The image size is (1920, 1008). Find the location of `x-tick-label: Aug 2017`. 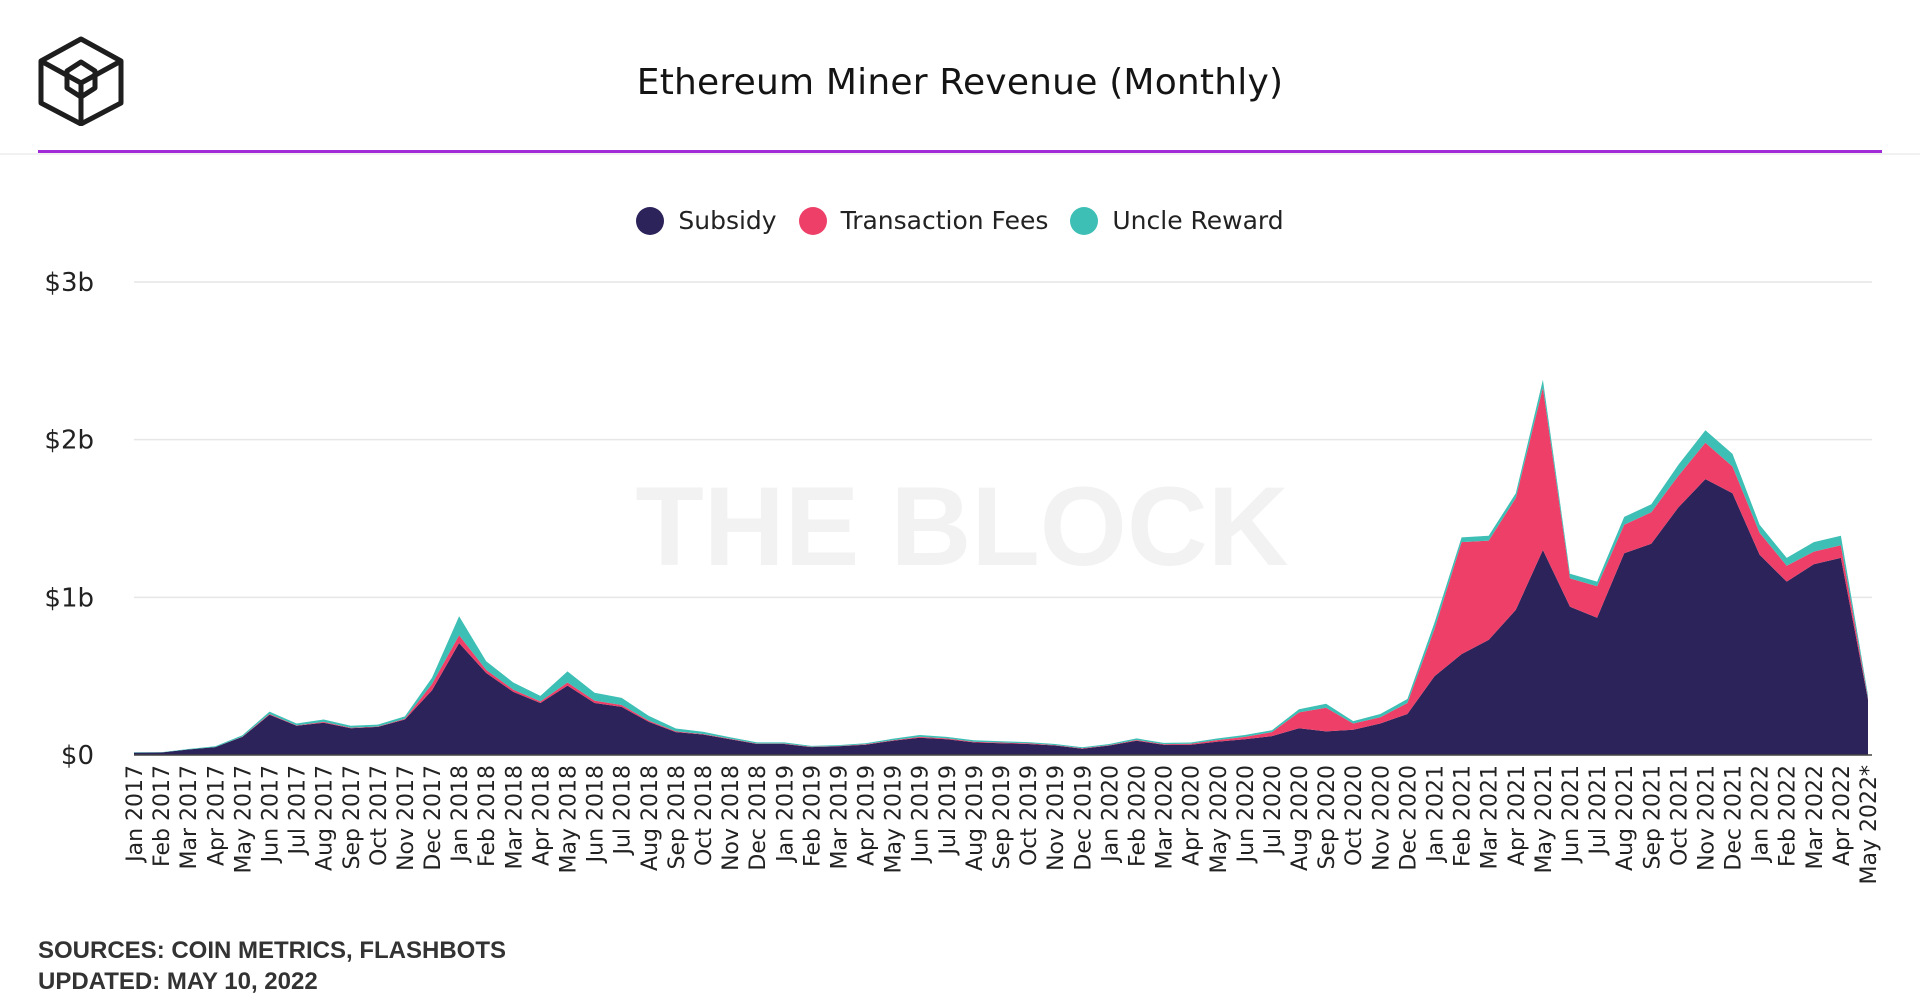

x-tick-label: Aug 2017 is located at coordinates (325, 818).